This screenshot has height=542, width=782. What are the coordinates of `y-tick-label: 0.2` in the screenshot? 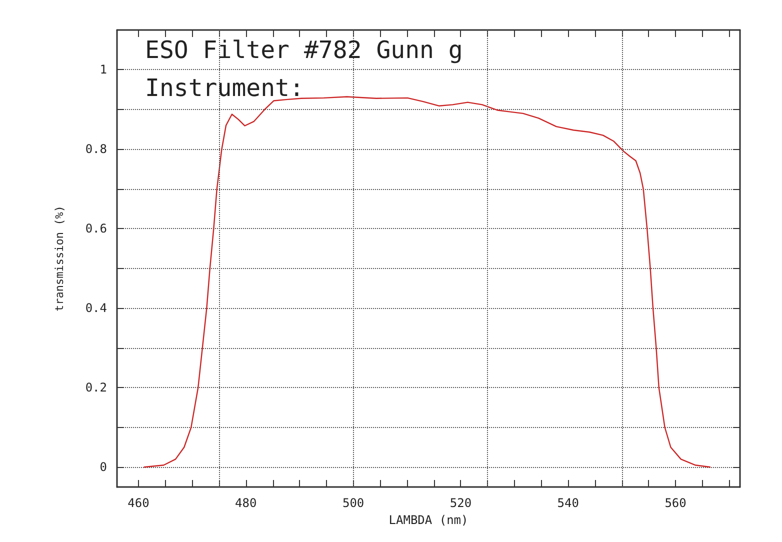 It's located at (96, 387).